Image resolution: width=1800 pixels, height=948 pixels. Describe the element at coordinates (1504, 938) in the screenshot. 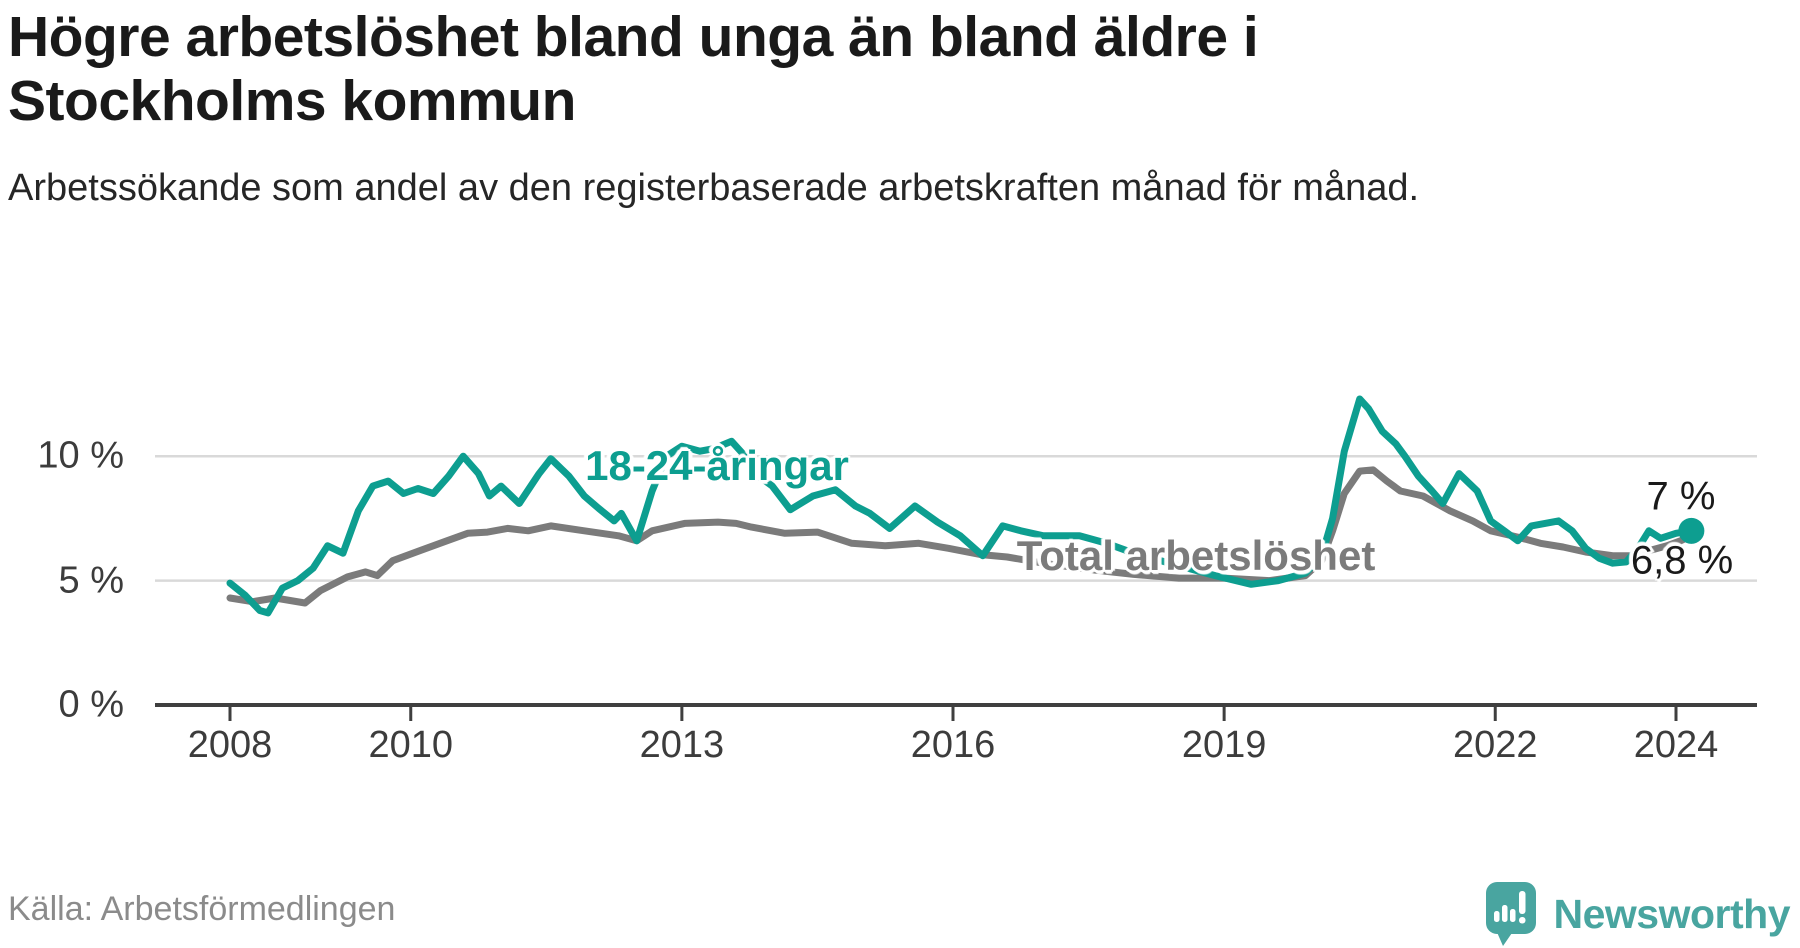

I see `logo-speech-bubble-tail` at that location.